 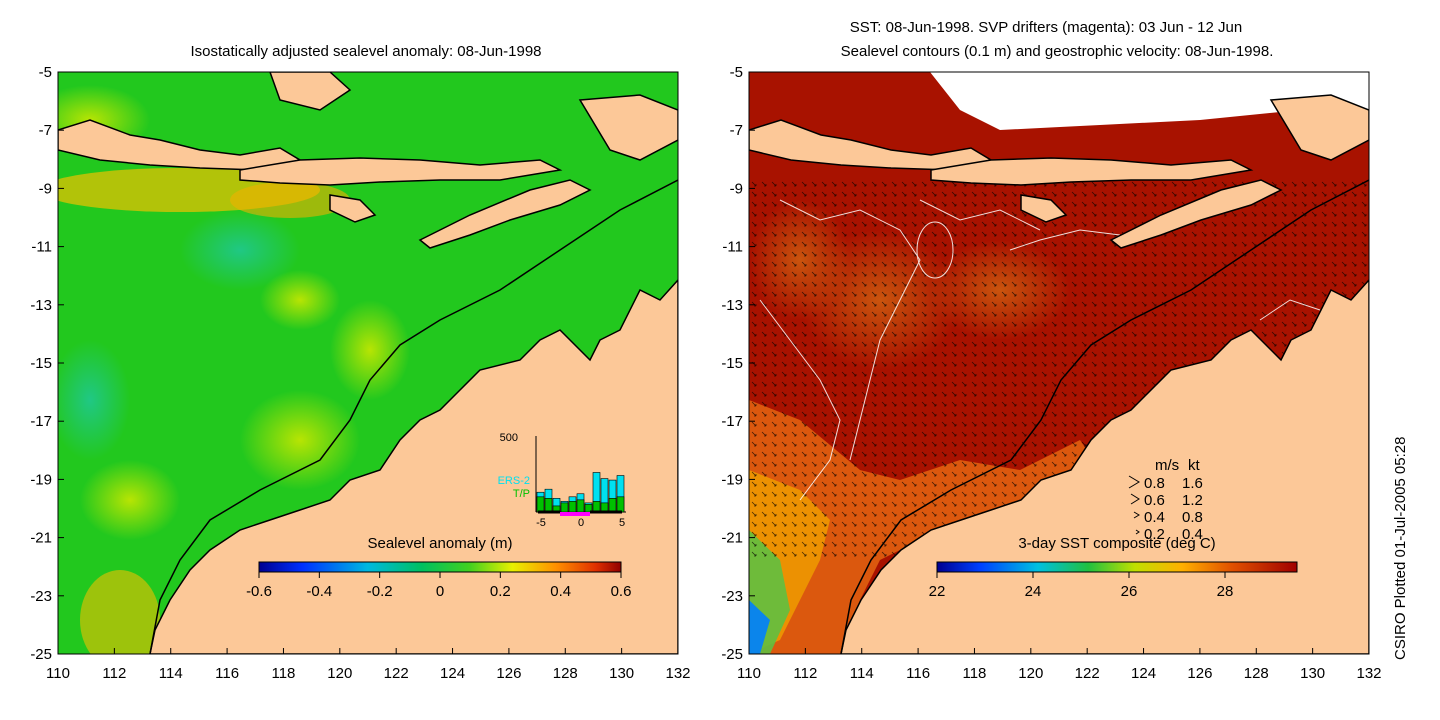 What do you see at coordinates (1030, 673) in the screenshot?
I see `lon-tick-label: 120` at bounding box center [1030, 673].